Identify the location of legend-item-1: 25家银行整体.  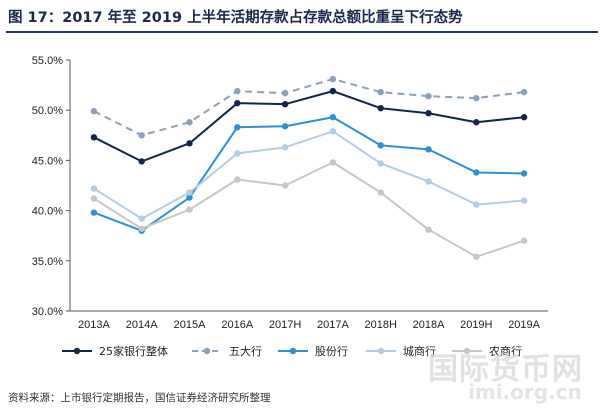
(115, 351).